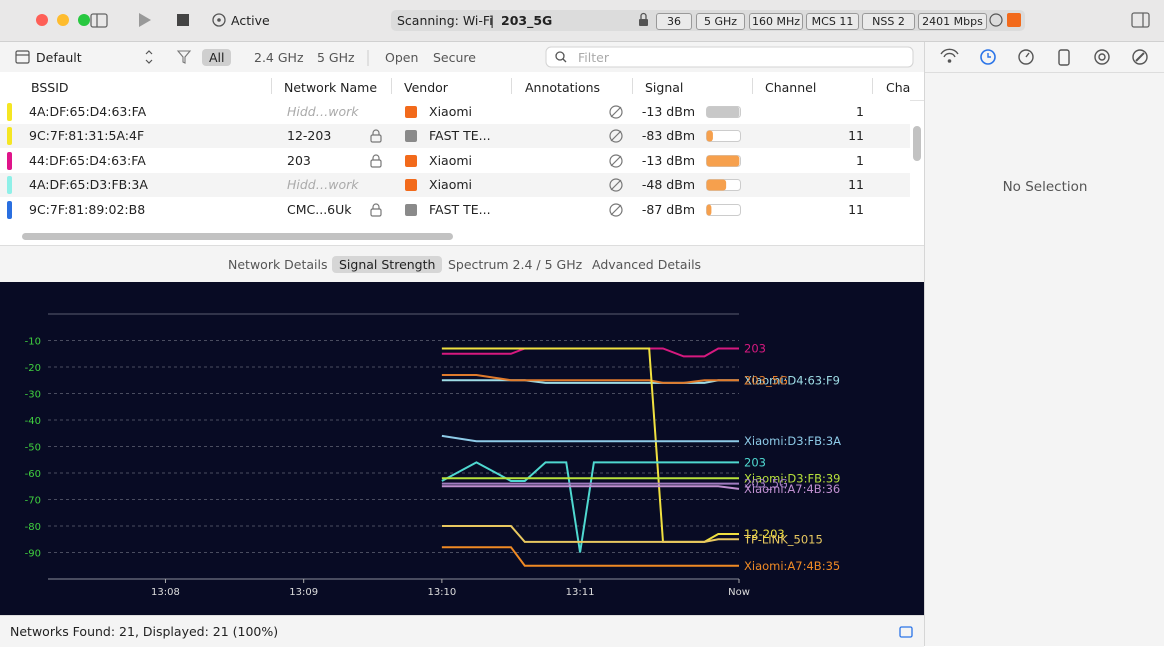  Describe the element at coordinates (99, 20) in the screenshot. I see `sidebar-toggle` at that location.